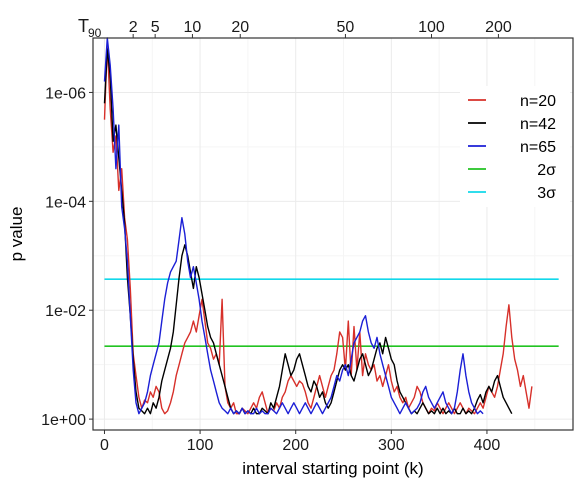  What do you see at coordinates (63, 420) in the screenshot?
I see `y-tick-label: 1e+00` at bounding box center [63, 420].